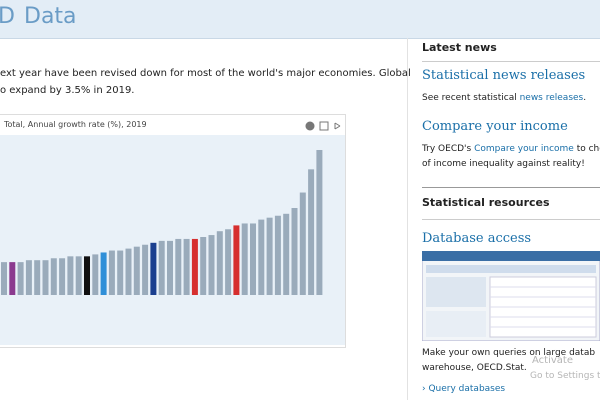  What do you see at coordinates (7, 16) in the screenshot?
I see `logo: D` at bounding box center [7, 16].